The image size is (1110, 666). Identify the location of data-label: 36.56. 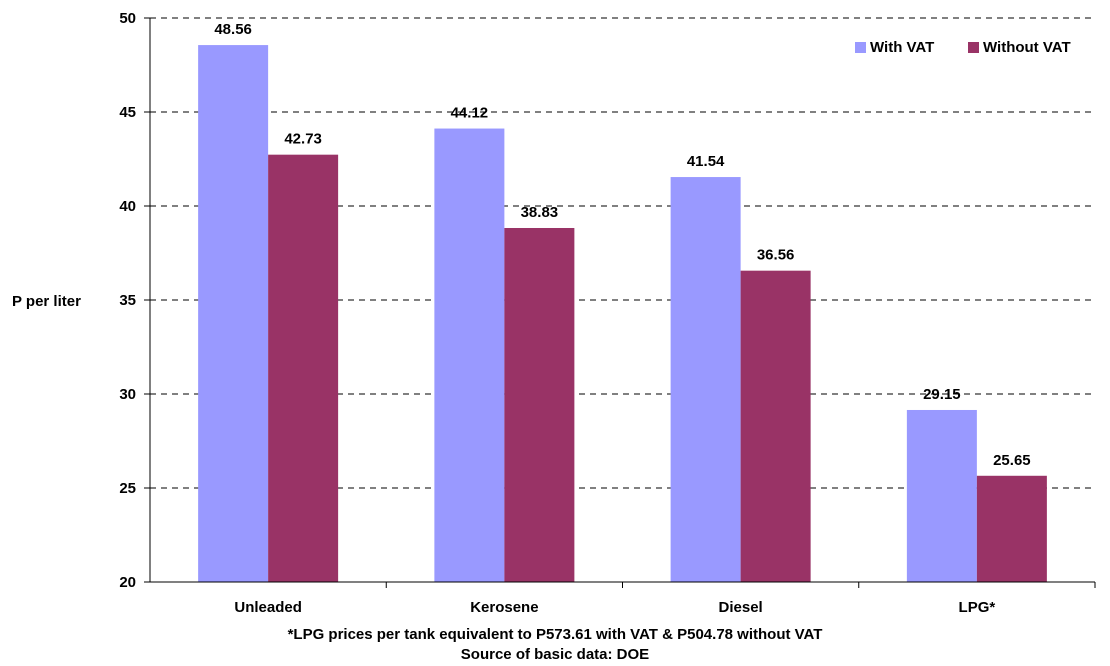
(776, 255).